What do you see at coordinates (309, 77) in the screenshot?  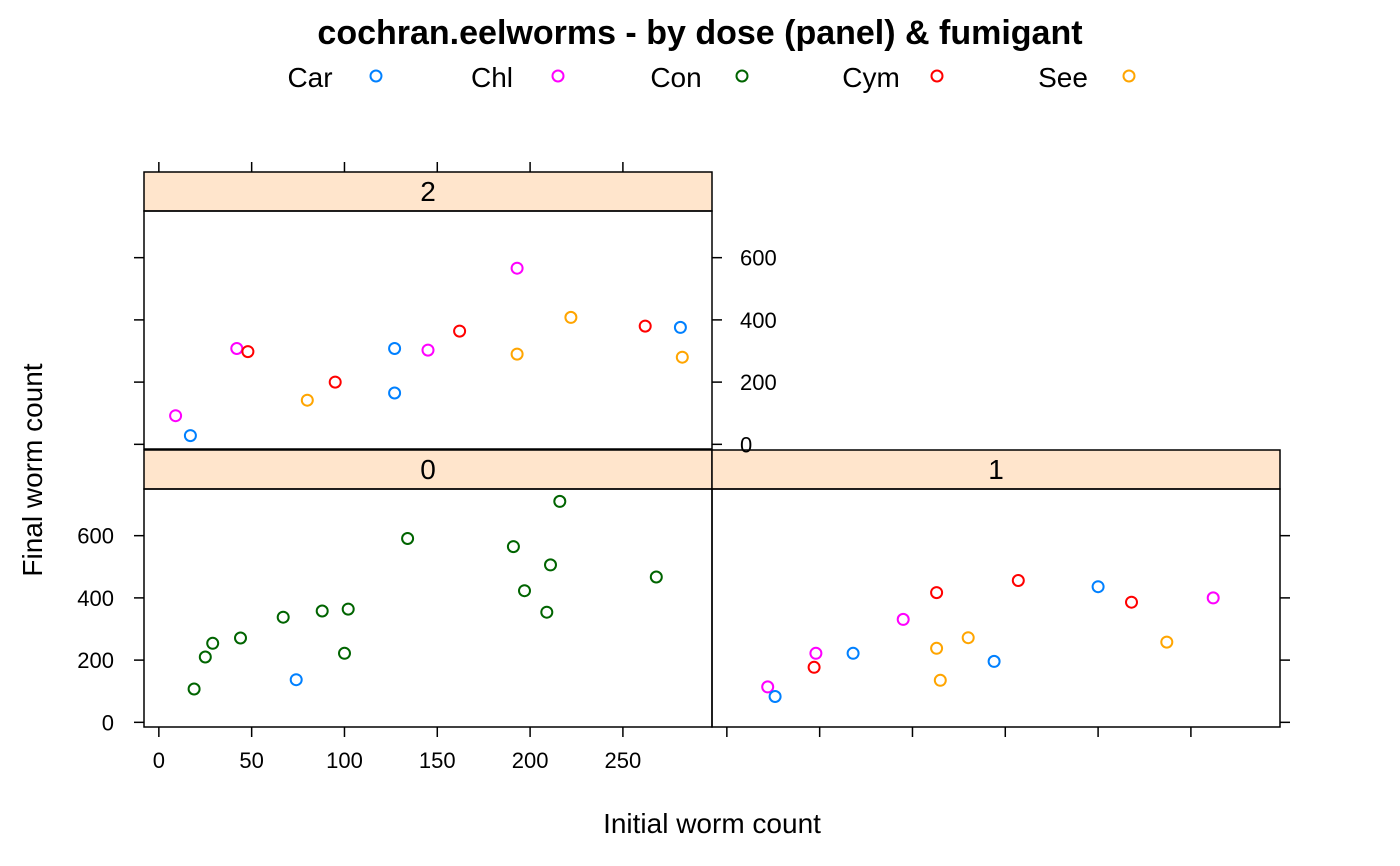 I see `legend-label: Car` at bounding box center [309, 77].